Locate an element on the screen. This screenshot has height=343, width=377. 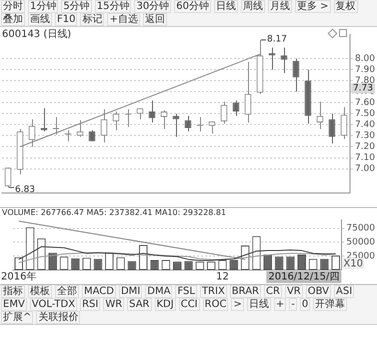
text: FSL is located at coordinates (186, 291).